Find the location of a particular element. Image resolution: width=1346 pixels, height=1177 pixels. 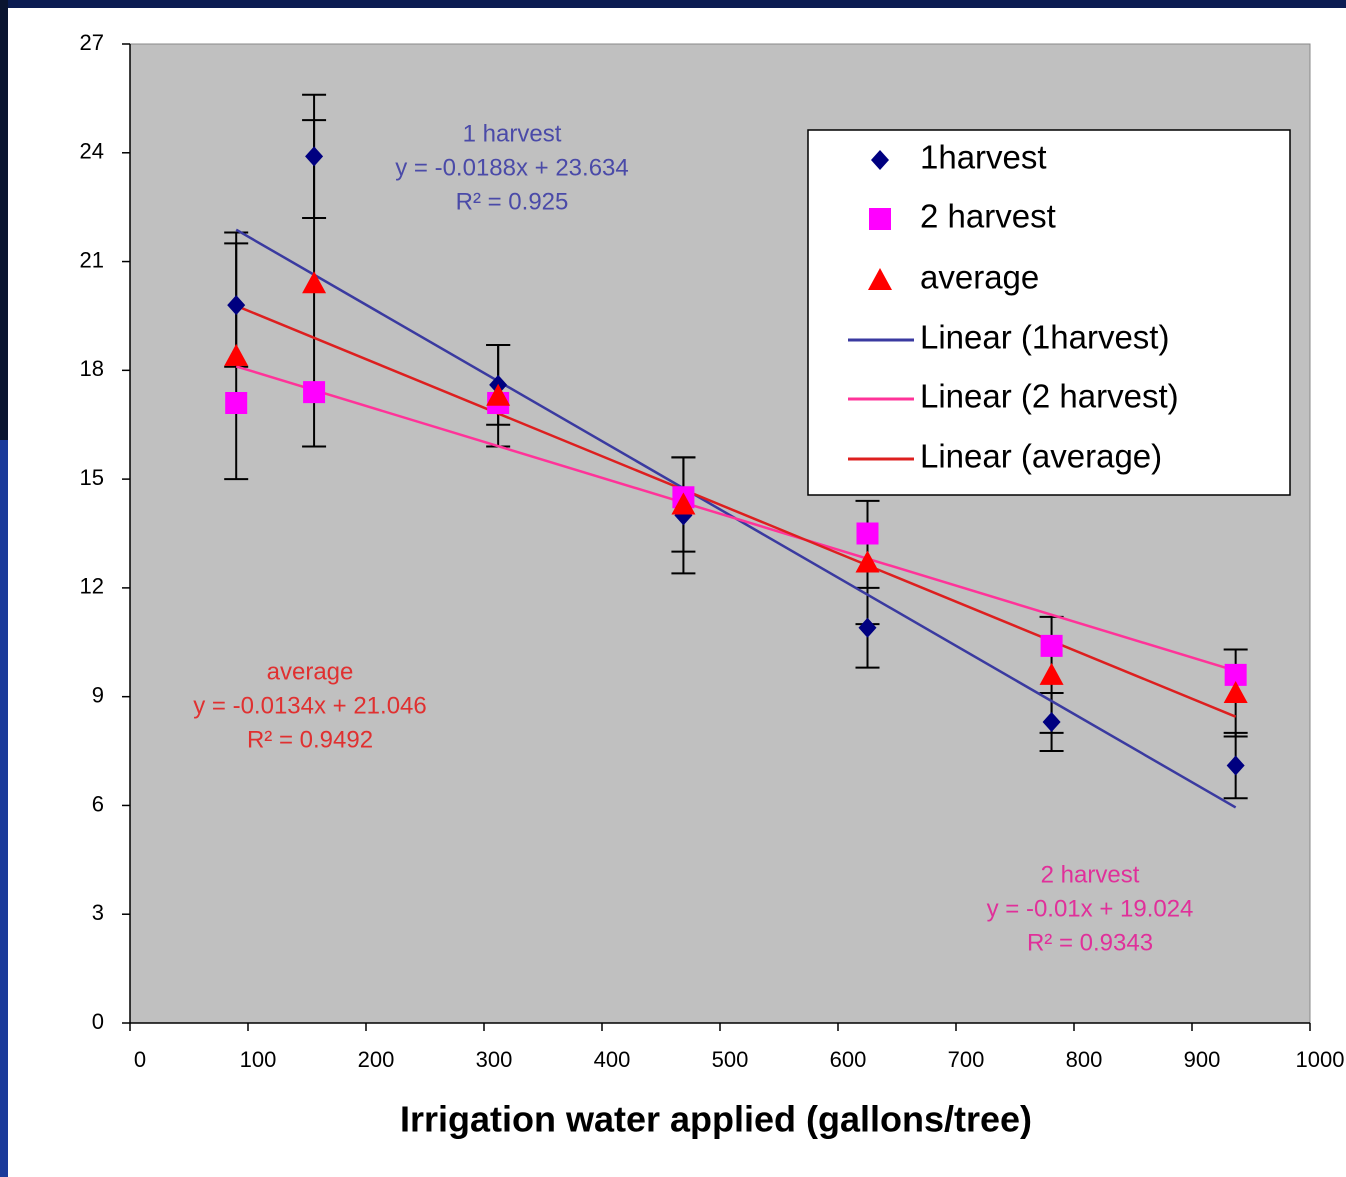

y-tick-label: 24 is located at coordinates (92, 151).